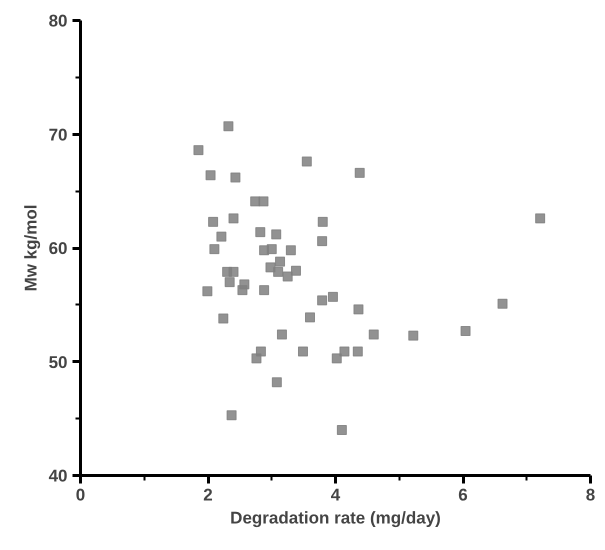 Image resolution: width=605 pixels, height=550 pixels. I want to click on x-tick-label: 2, so click(208, 495).